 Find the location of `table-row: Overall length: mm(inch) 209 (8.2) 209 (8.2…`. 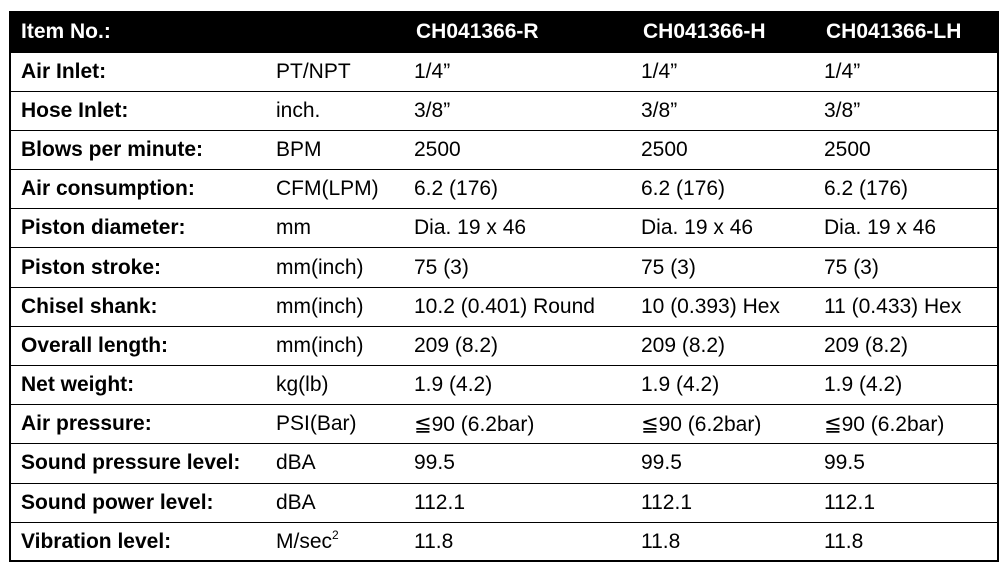

table-row: Overall length: mm(inch) 209 (8.2) 209 (8.2… is located at coordinates (504, 346).